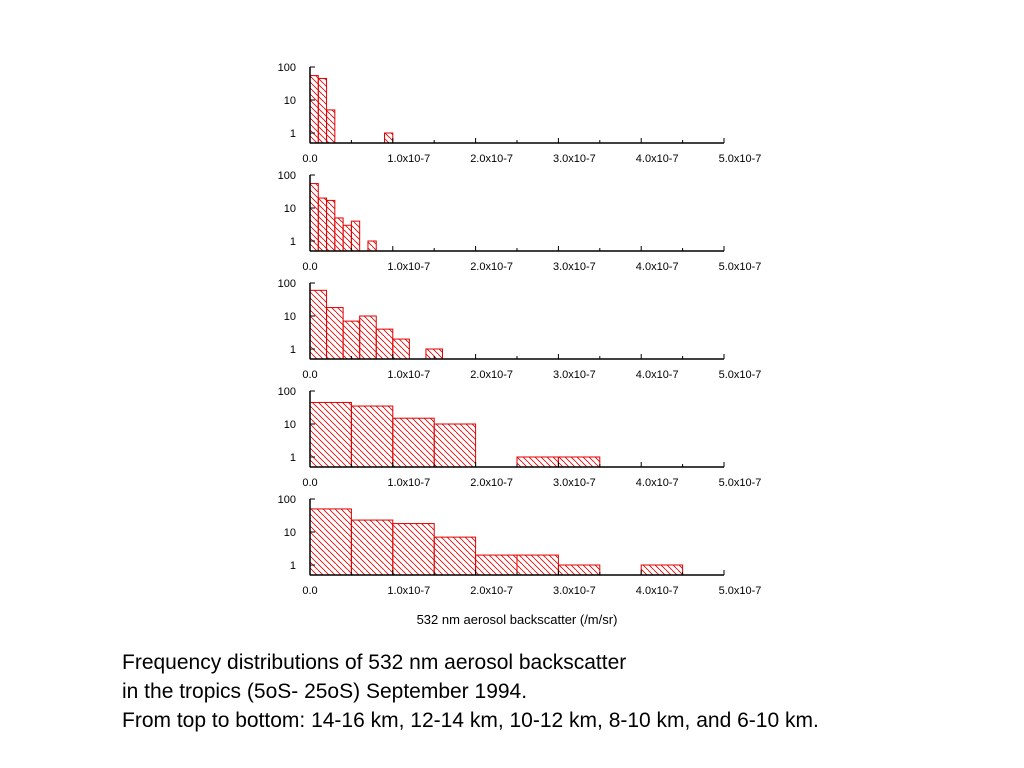 The height and width of the screenshot is (768, 1024). I want to click on y-tick-label-4-2: 10, so click(290, 425).